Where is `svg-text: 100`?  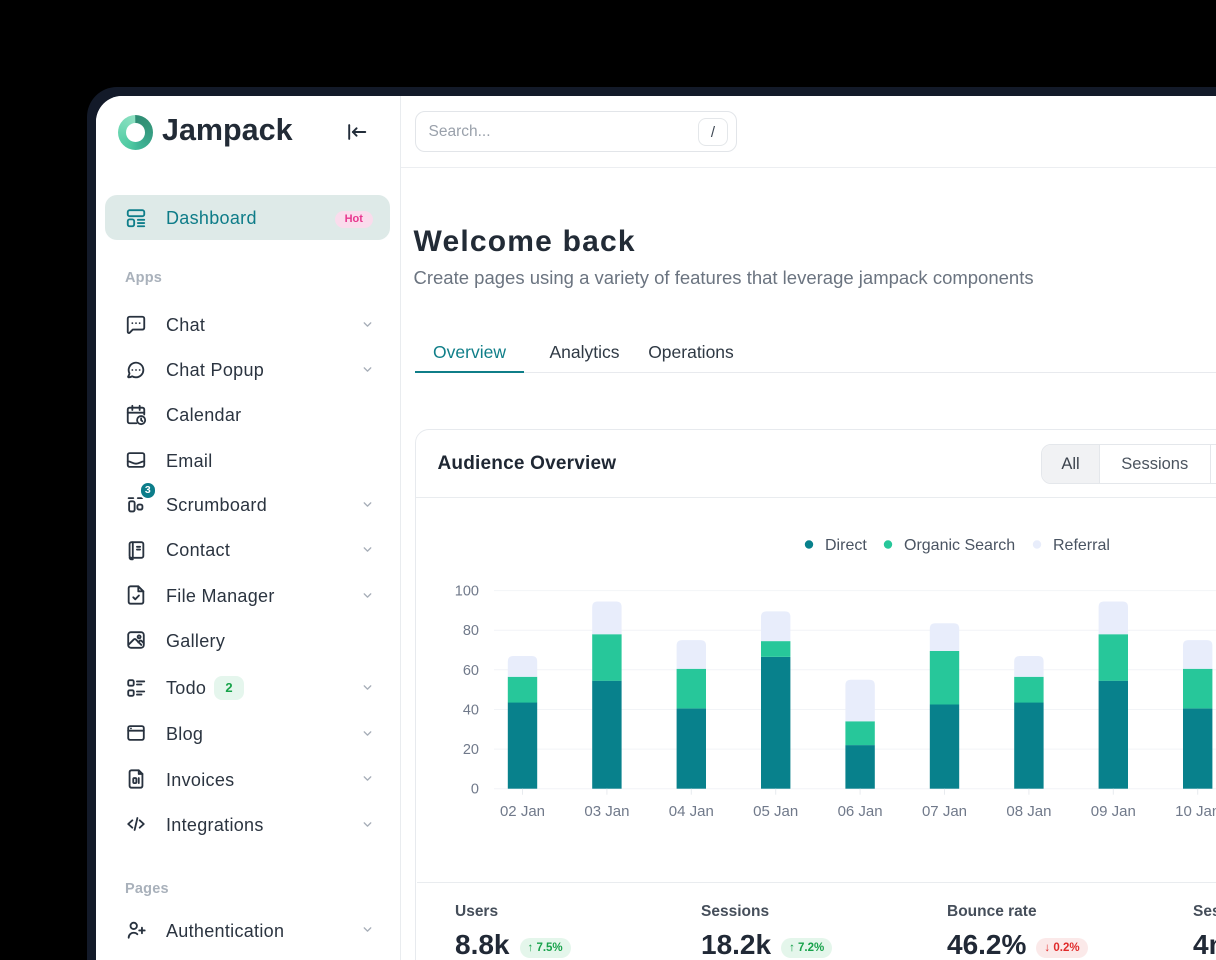
svg-text: 100 is located at coordinates (467, 592).